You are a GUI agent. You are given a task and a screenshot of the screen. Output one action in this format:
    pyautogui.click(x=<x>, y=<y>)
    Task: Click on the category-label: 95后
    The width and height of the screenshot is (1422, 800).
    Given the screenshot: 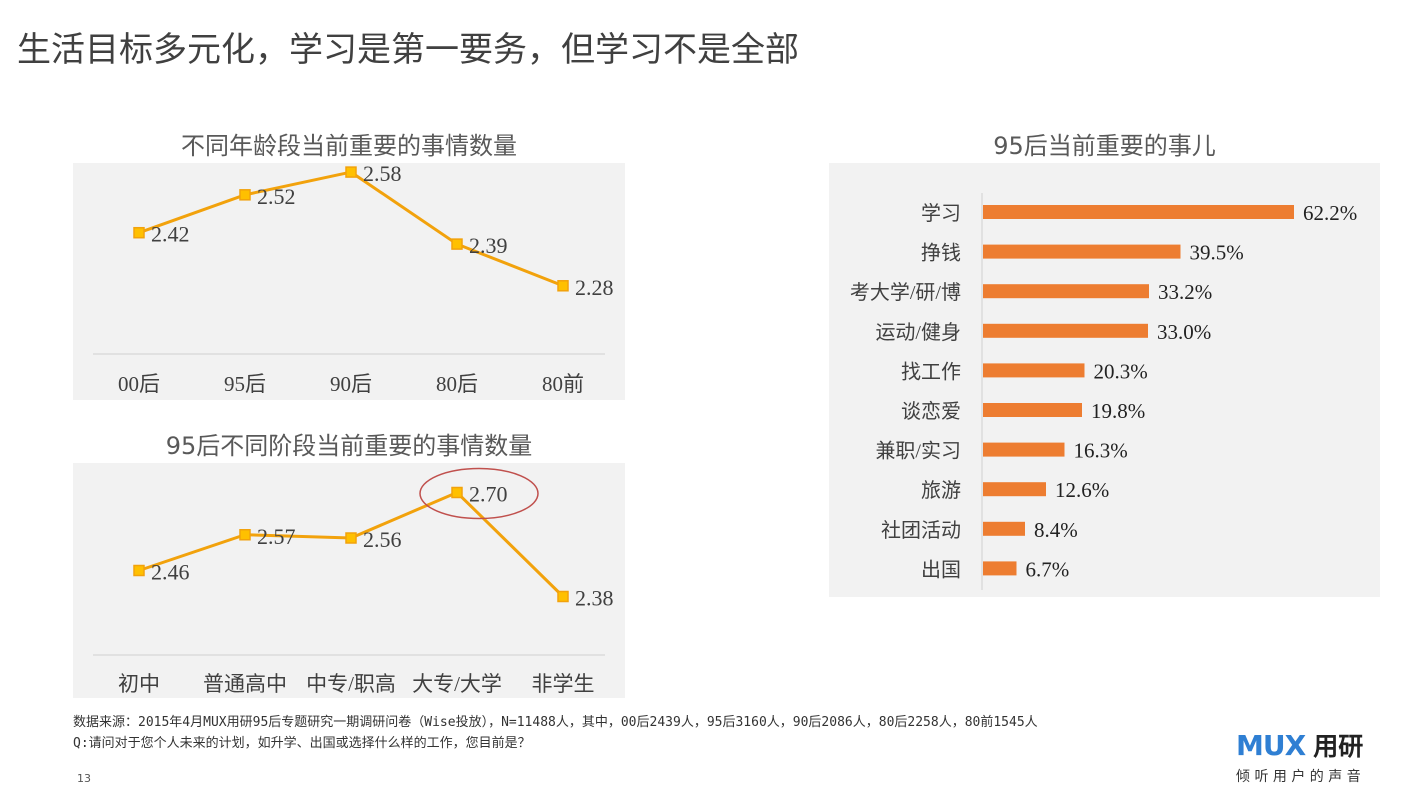 What is the action you would take?
    pyautogui.click(x=245, y=384)
    